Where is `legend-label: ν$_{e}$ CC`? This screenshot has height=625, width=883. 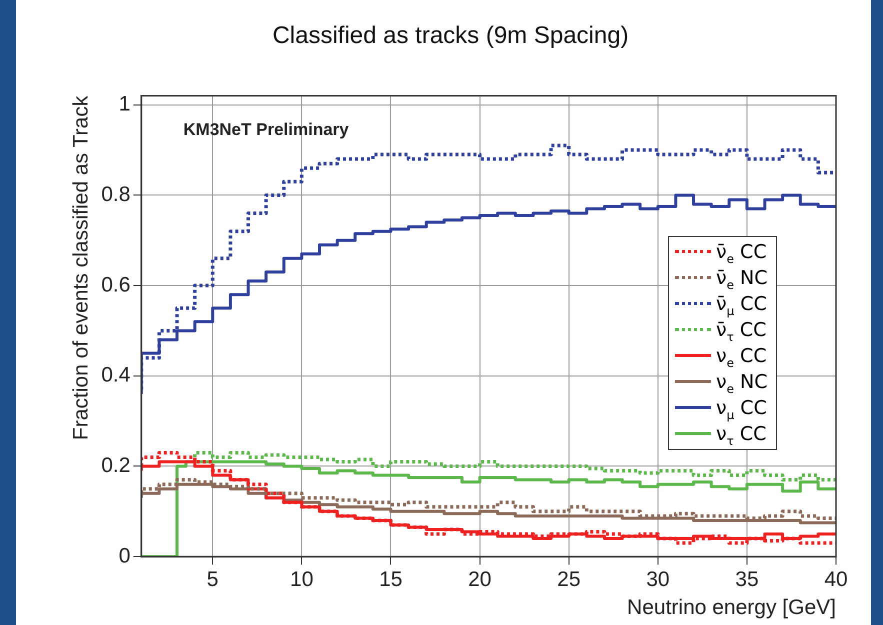
legend-label: ν$_{e}$ CC is located at coordinates (741, 357).